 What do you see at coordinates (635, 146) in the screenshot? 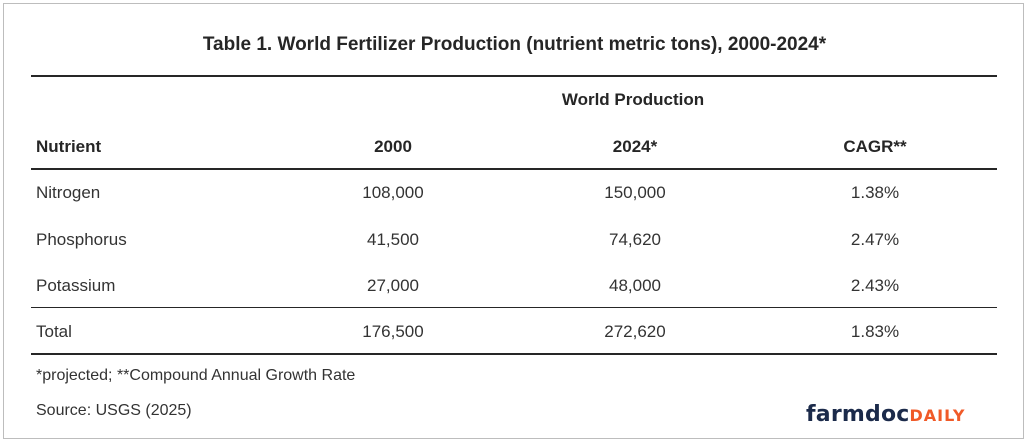
I see `column-header-2024: 2024*` at bounding box center [635, 146].